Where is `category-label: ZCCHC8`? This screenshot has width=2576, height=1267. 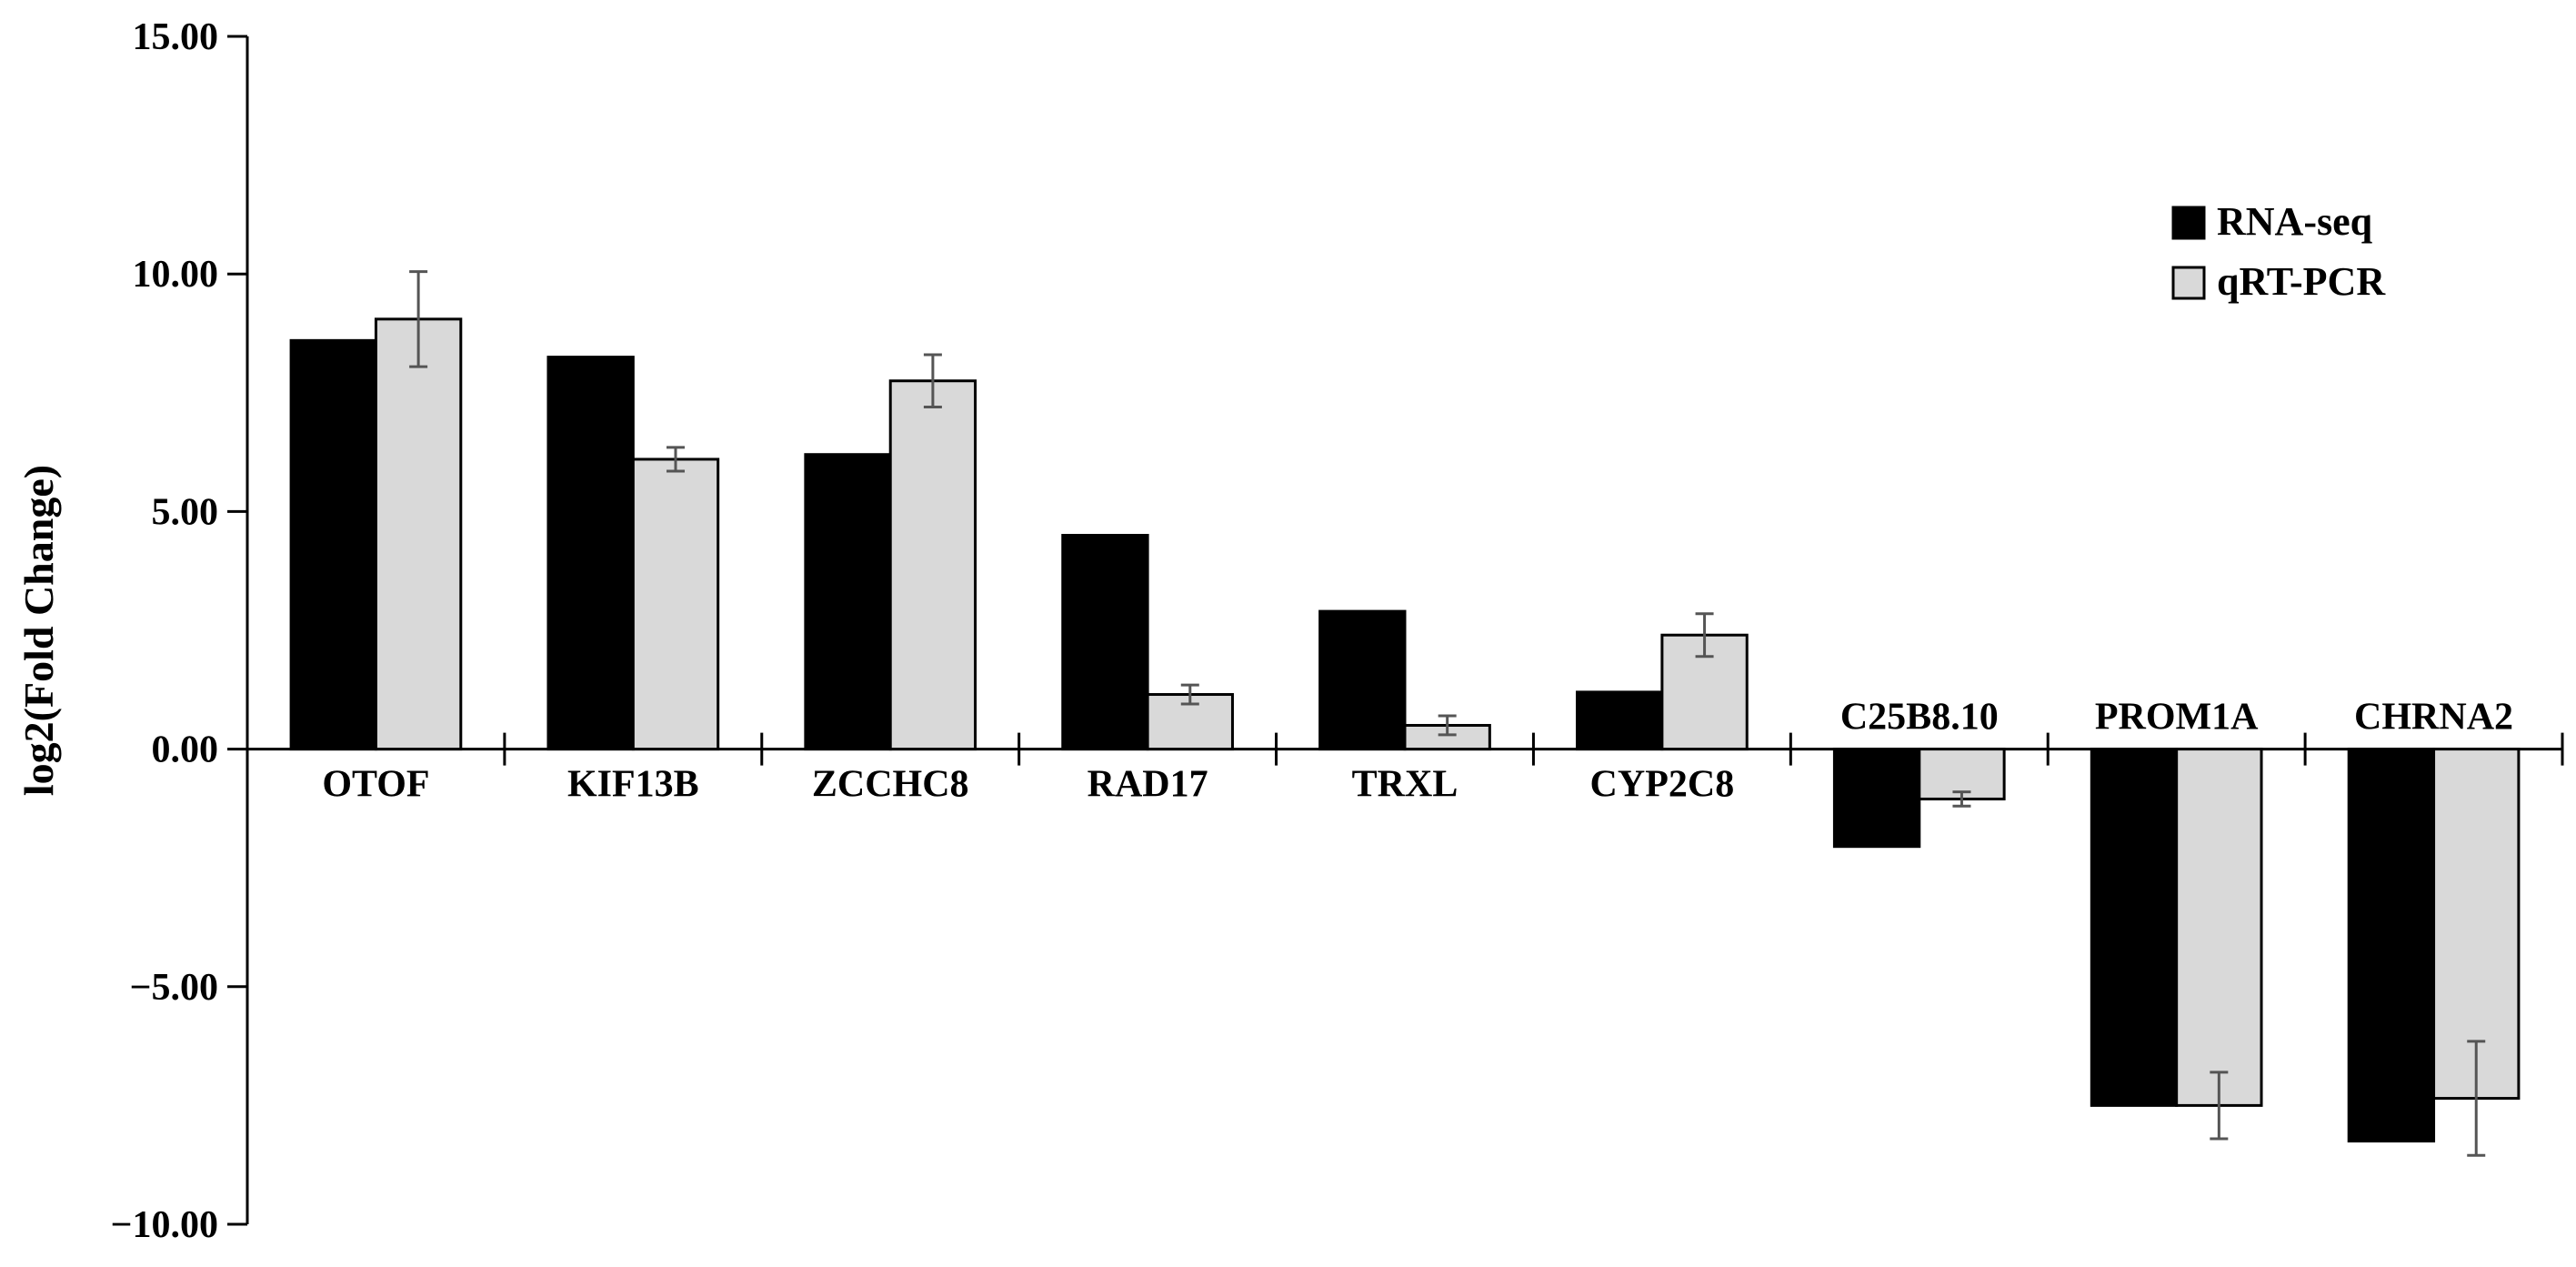
category-label: ZCCHC8 is located at coordinates (890, 785).